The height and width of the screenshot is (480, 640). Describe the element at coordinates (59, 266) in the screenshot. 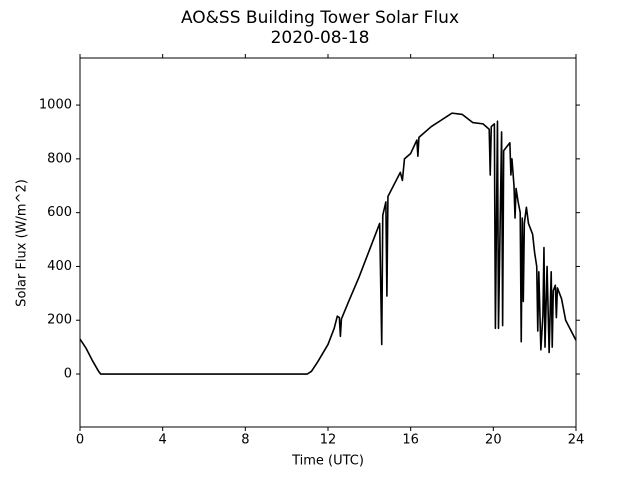

I see `y-tick-label: 400` at that location.